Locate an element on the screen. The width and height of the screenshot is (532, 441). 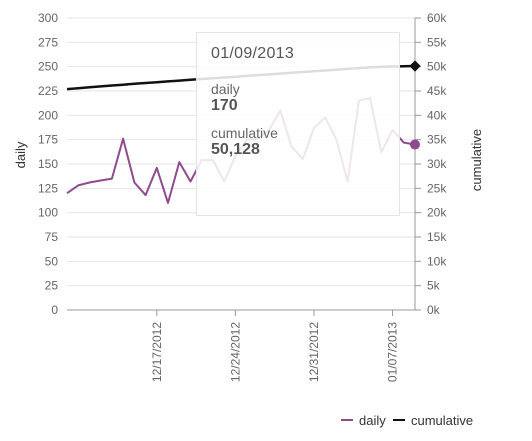
y-tick-label-left: 25 is located at coordinates (52, 286).